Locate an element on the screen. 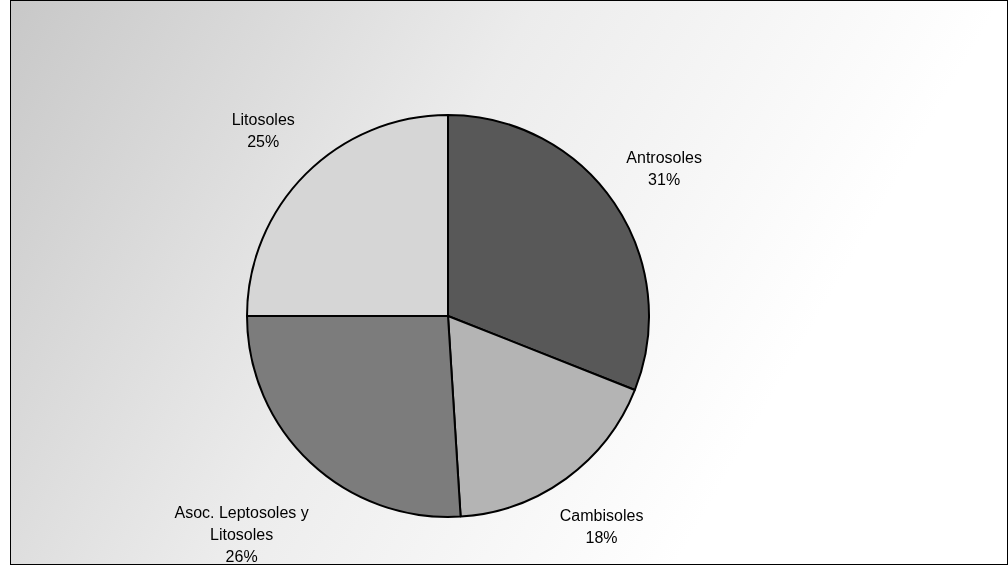 The height and width of the screenshot is (565, 1008). slice-label: Asoc. Leptosoles y Litosoles is located at coordinates (241, 524).